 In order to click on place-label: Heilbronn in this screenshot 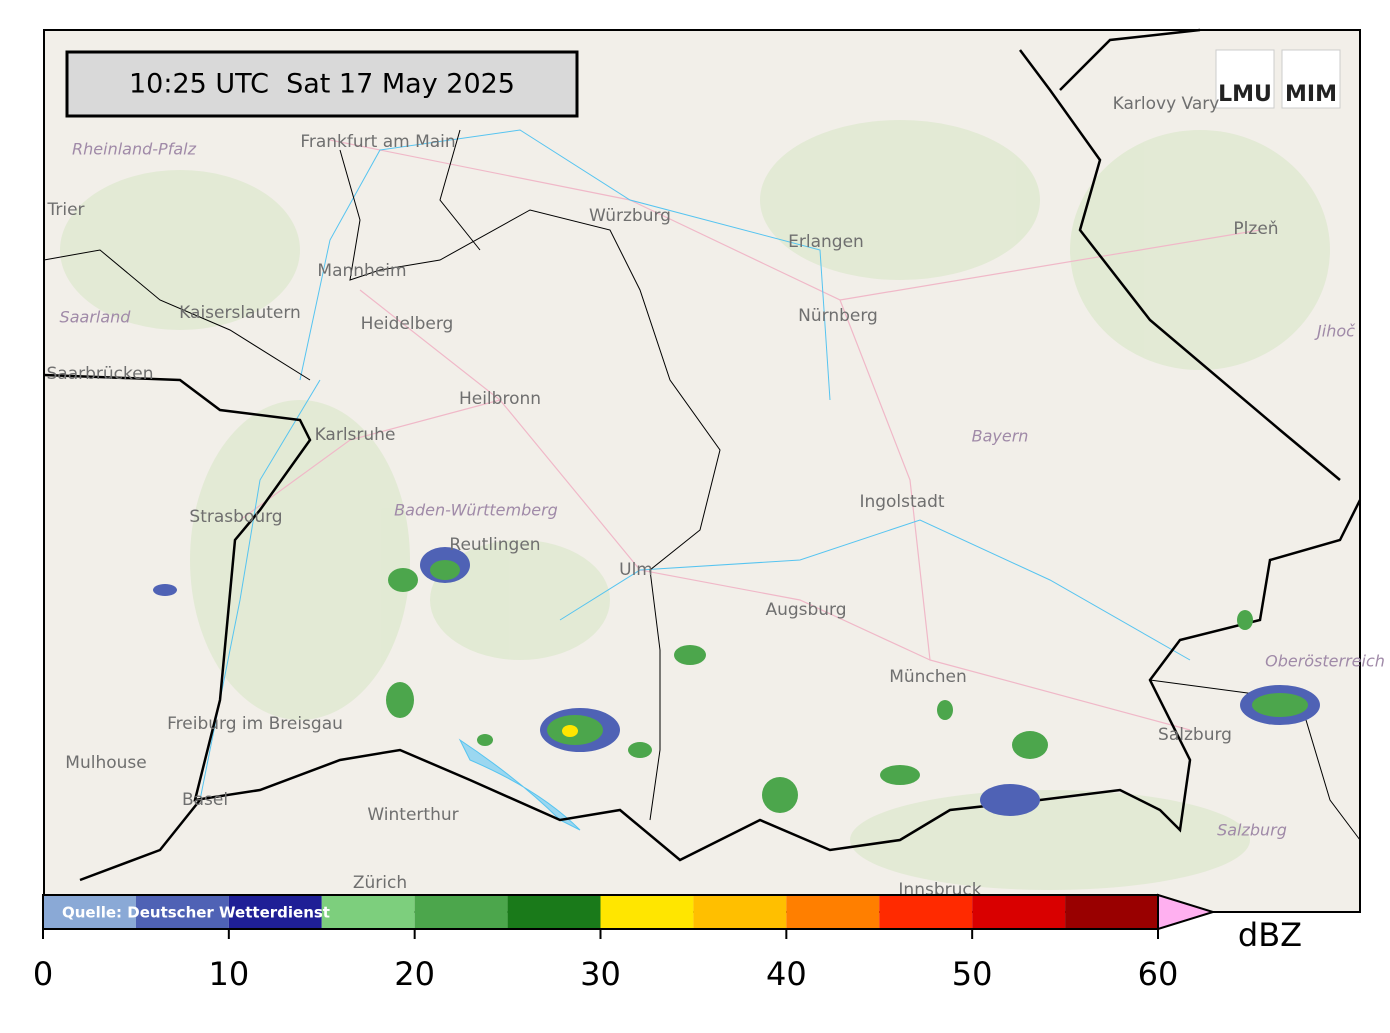, I will do `click(500, 399)`.